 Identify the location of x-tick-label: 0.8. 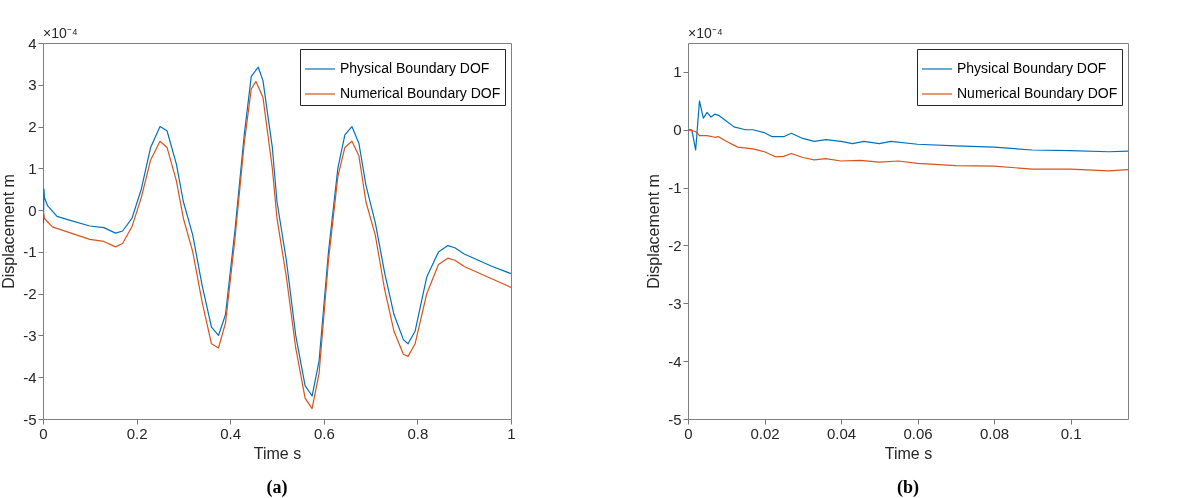
(418, 433).